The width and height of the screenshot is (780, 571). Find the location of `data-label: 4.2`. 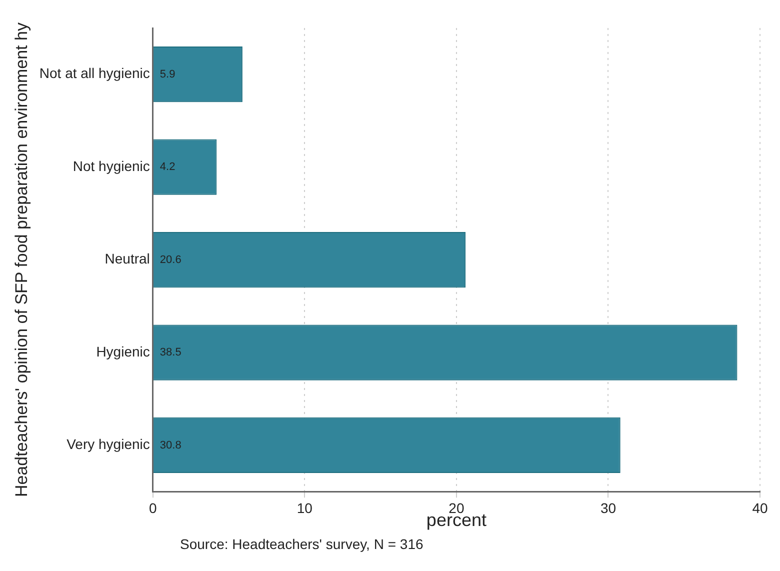

data-label: 4.2 is located at coordinates (168, 167).